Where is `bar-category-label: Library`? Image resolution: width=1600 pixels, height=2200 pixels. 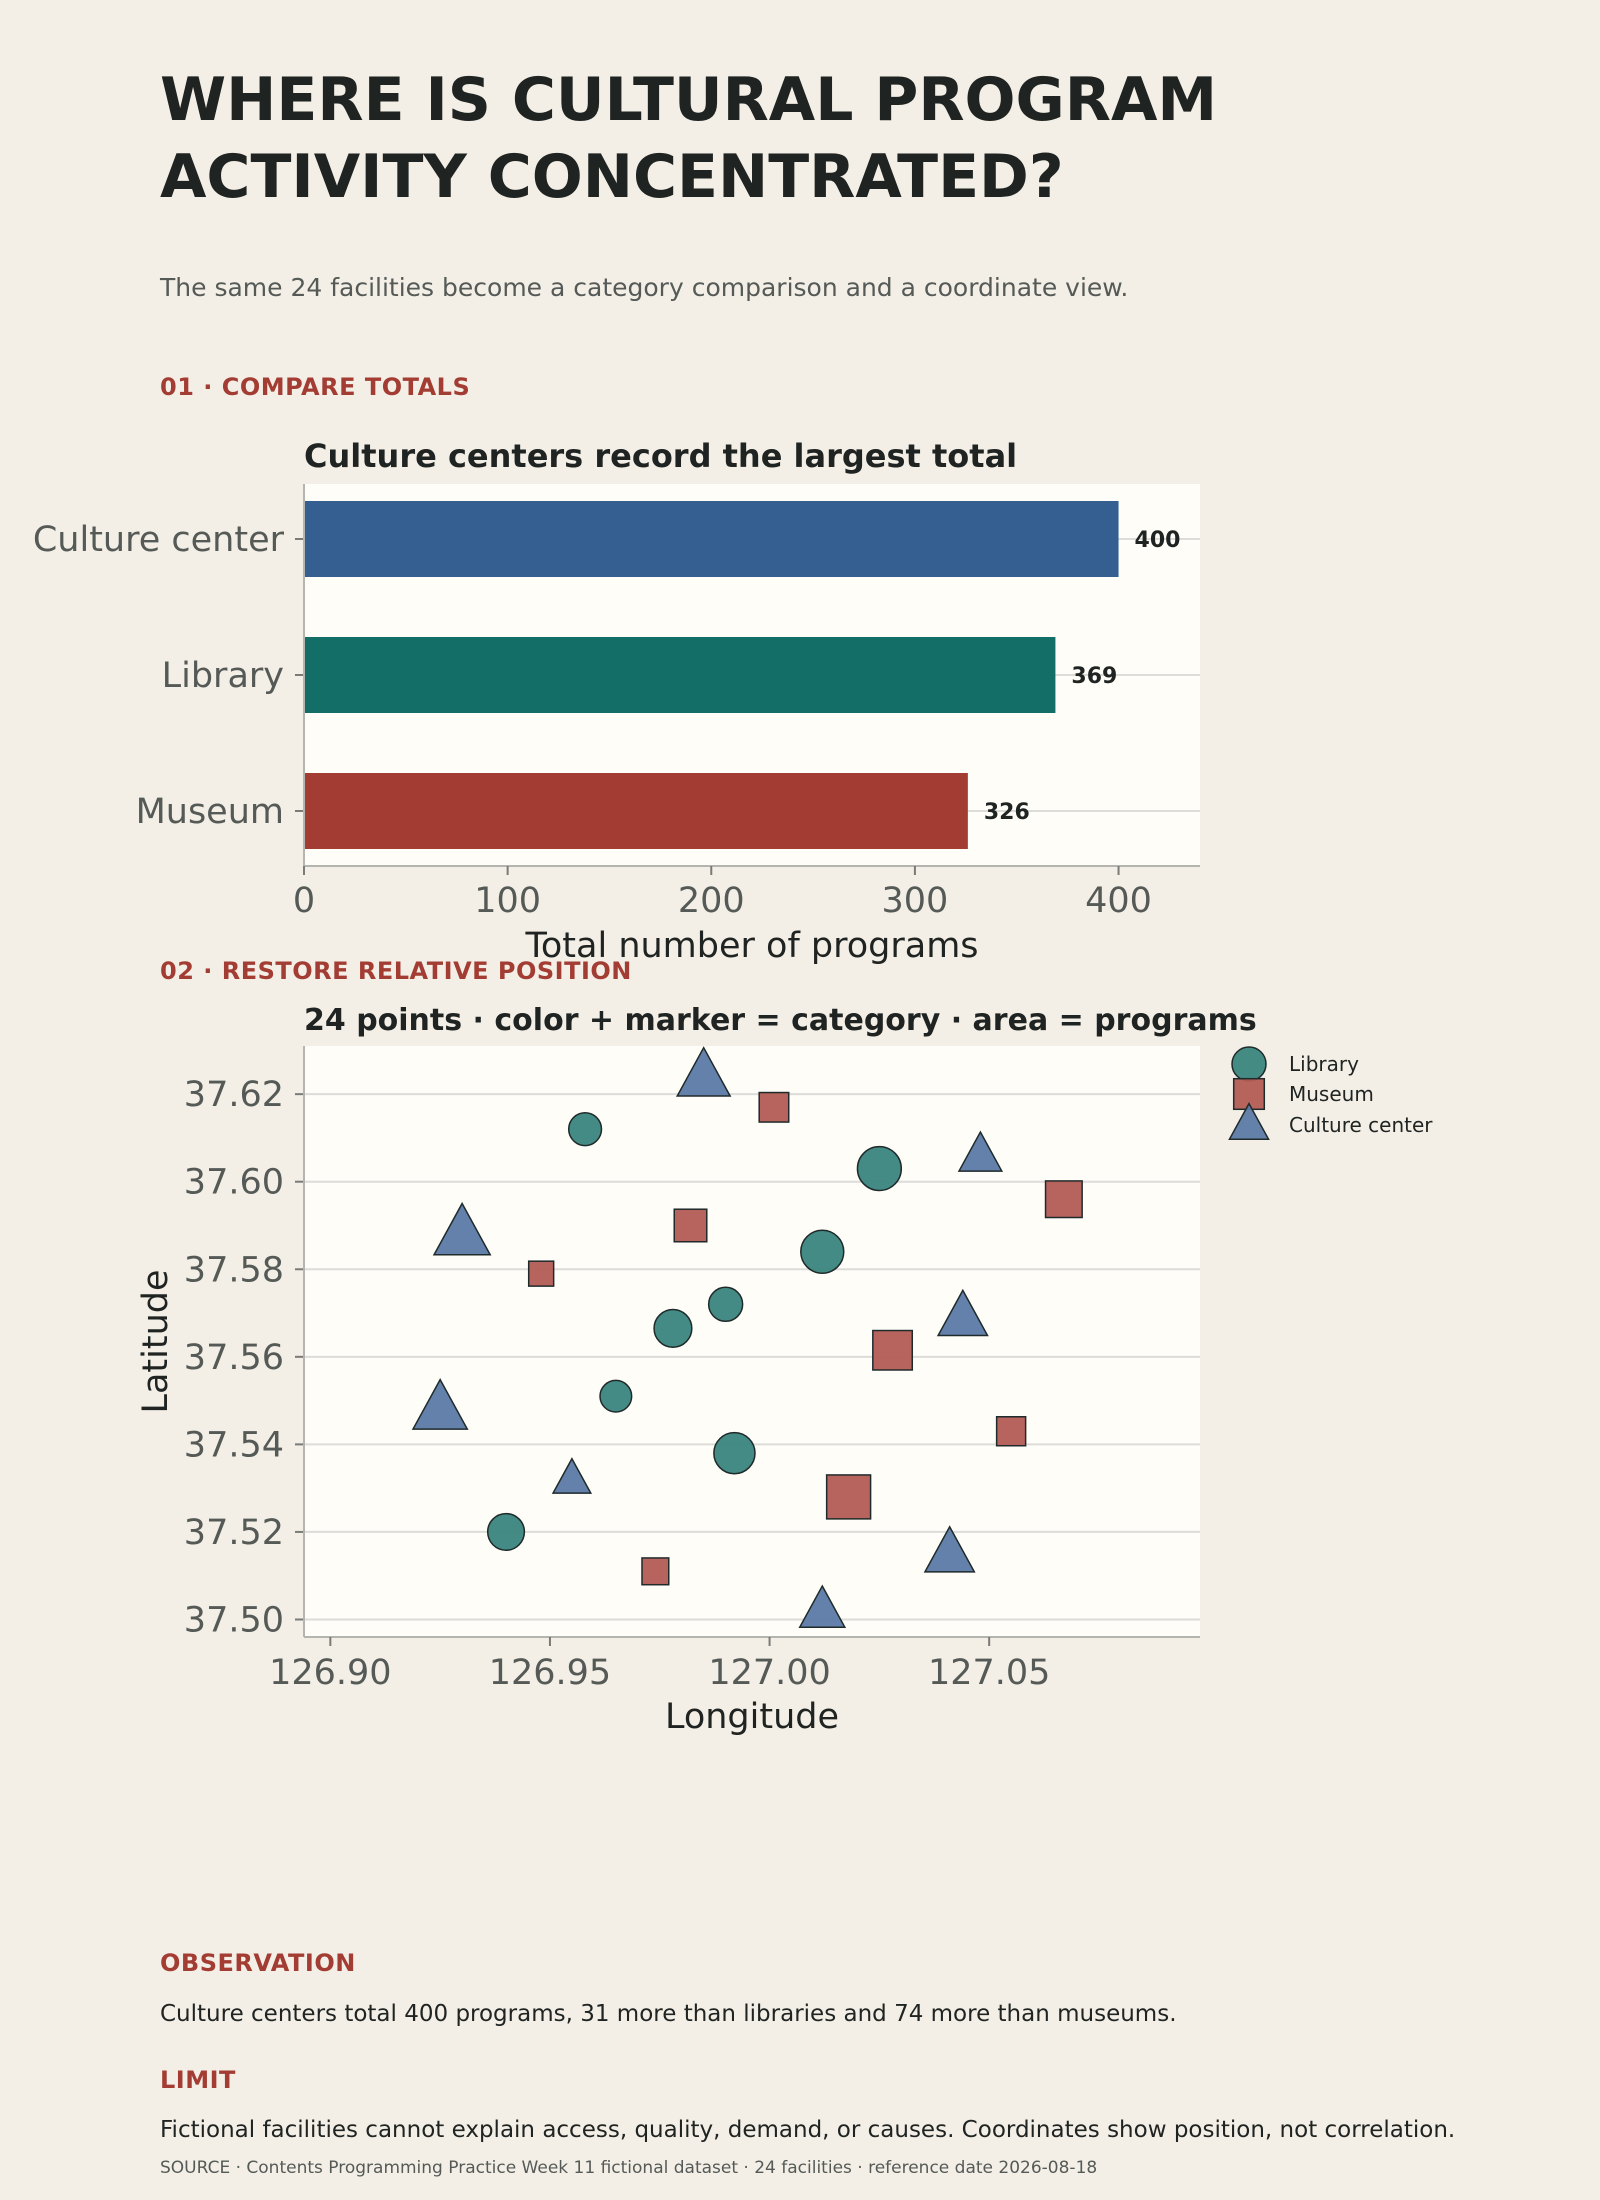
bar-category-label: Library is located at coordinates (223, 676).